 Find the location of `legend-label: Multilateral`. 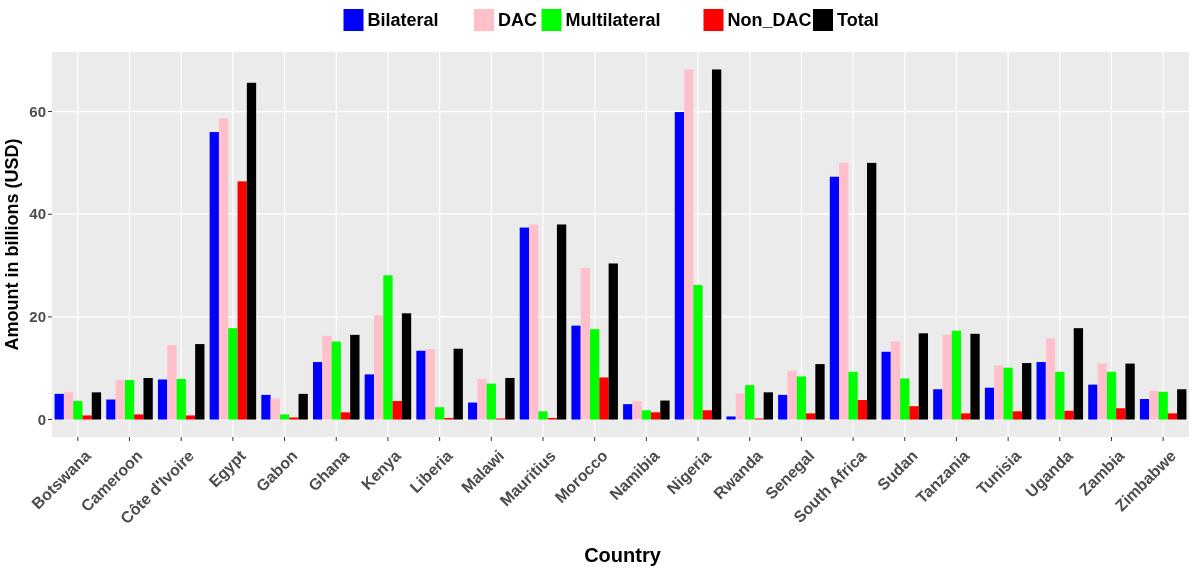

legend-label: Multilateral is located at coordinates (613, 20).